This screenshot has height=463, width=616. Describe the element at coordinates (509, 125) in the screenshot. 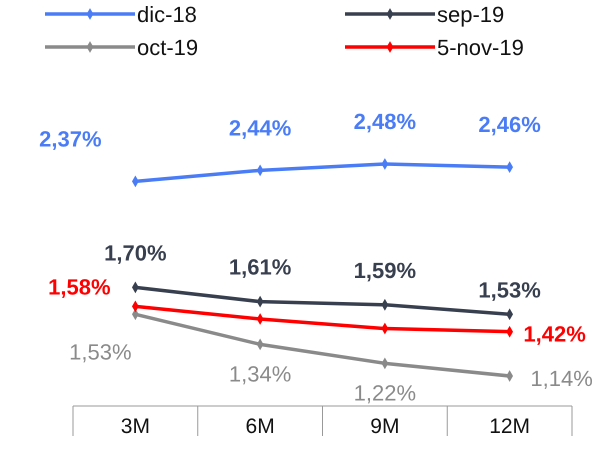

I see `data-label: 2,46%` at that location.